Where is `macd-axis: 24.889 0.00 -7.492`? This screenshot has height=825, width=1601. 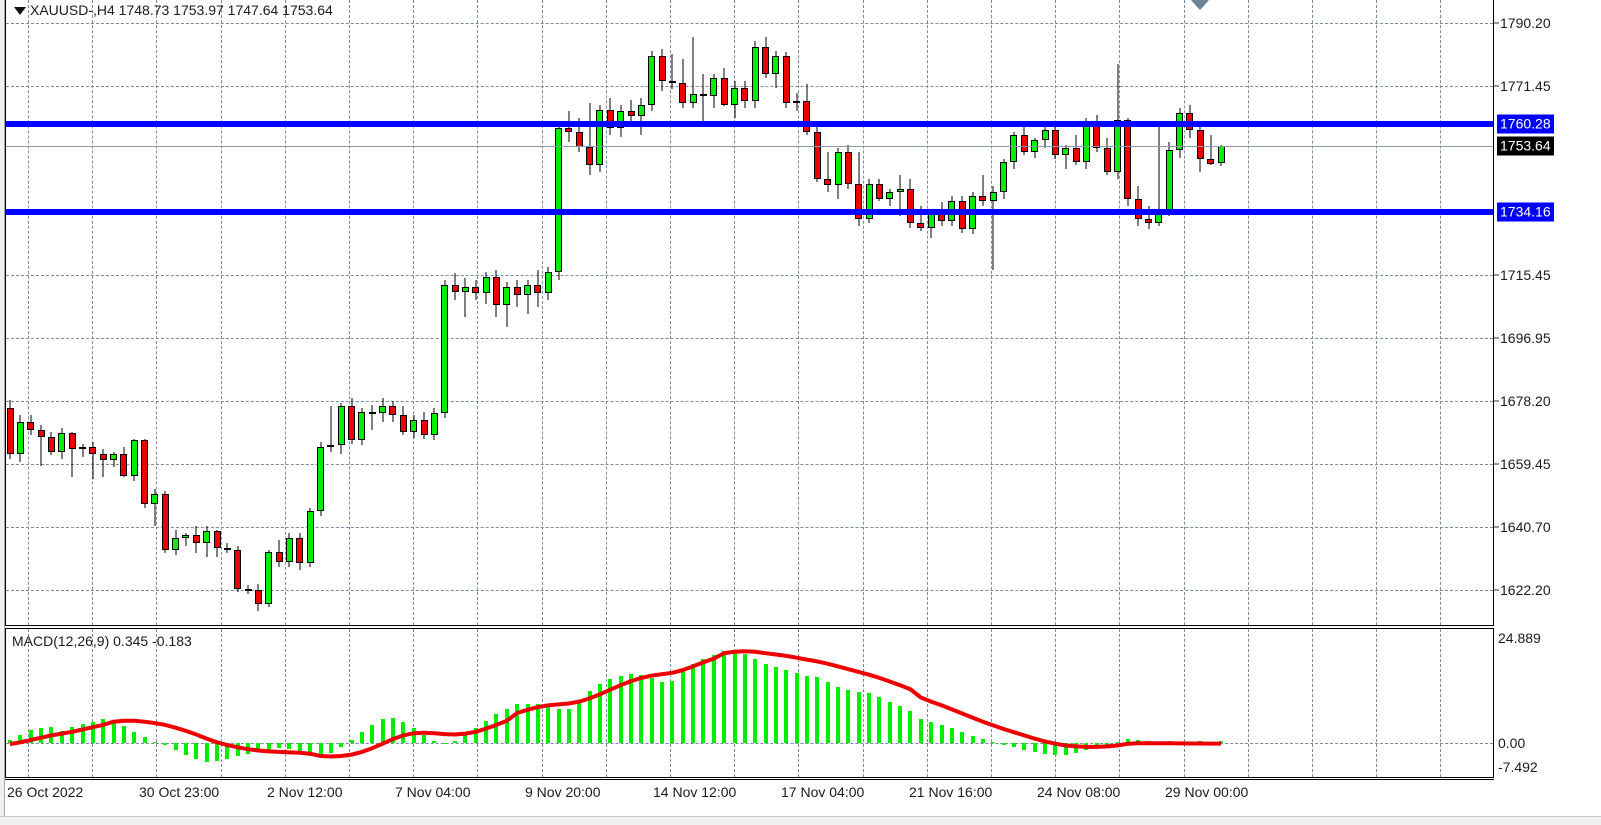
macd-axis: 24.889 0.00 -7.492 is located at coordinates (1547, 703).